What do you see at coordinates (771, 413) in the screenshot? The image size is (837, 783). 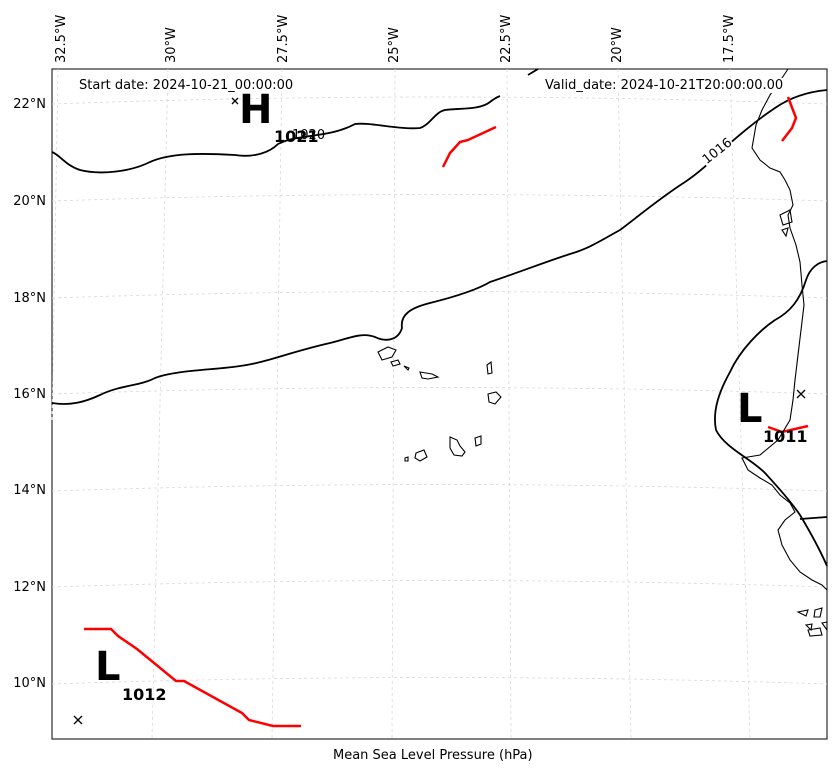 I see `isobar-low-east` at bounding box center [771, 413].